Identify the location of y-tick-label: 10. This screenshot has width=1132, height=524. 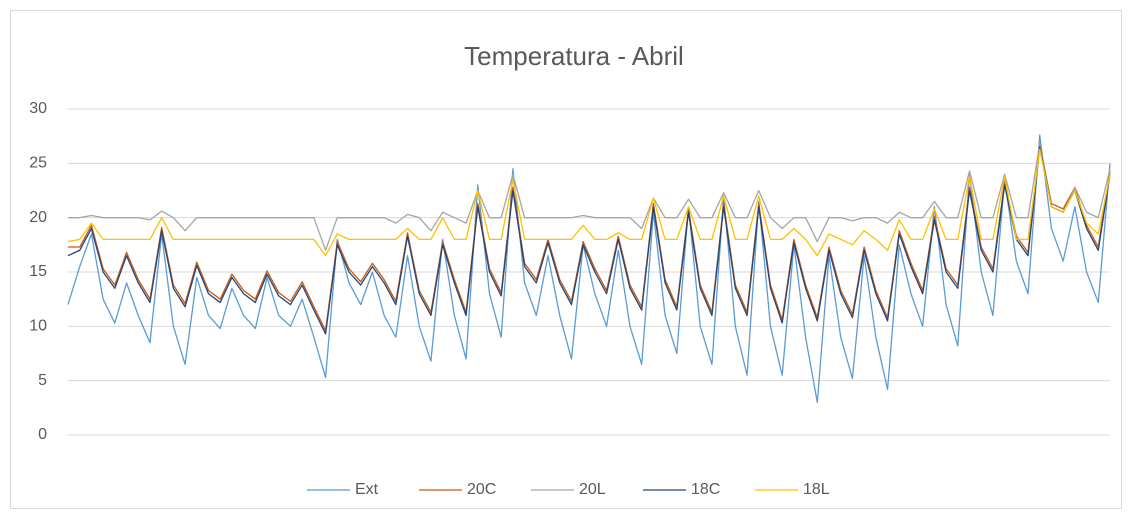
(38, 326).